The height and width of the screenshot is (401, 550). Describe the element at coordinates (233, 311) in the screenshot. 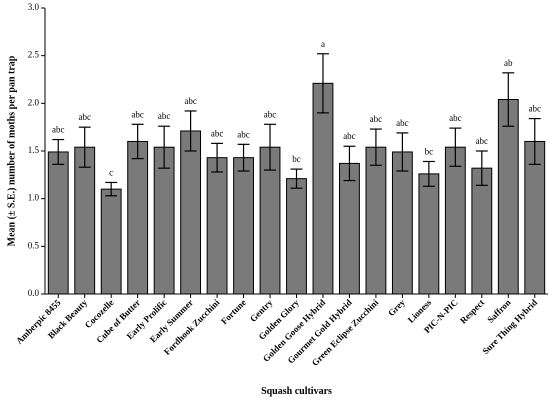

I see `x-tick-label: Fortune` at that location.